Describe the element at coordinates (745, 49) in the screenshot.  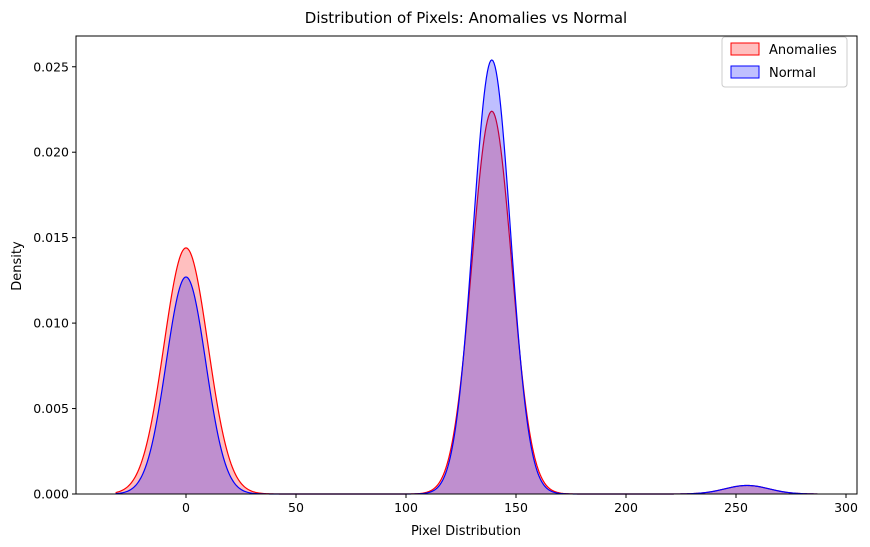
I see `legend-swatch-anomalies` at that location.